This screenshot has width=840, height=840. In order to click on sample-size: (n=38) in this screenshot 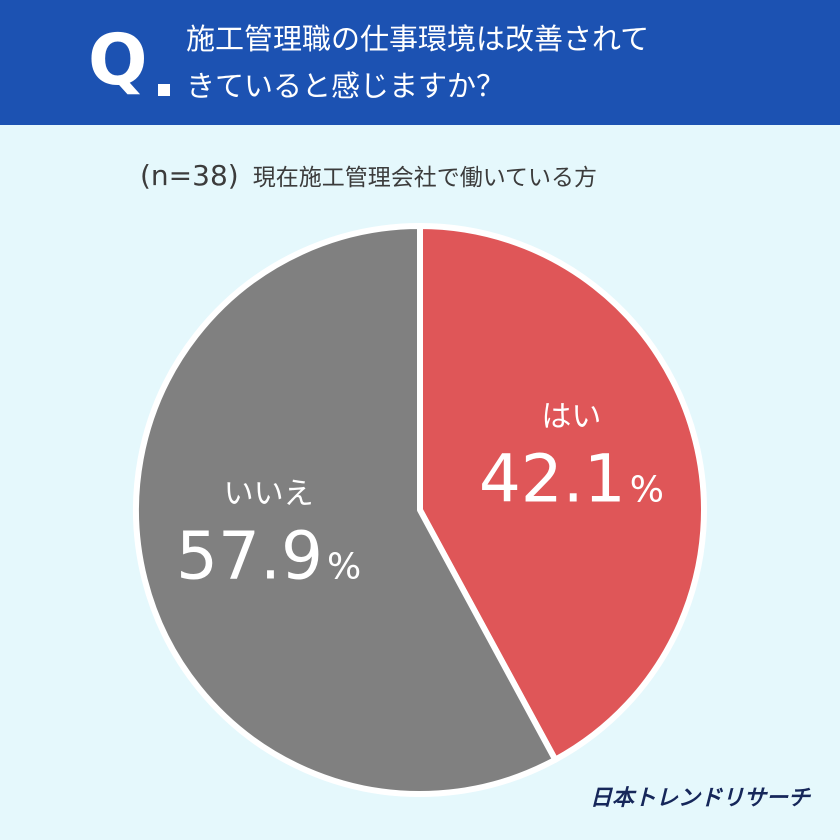, I will do `click(189, 175)`.